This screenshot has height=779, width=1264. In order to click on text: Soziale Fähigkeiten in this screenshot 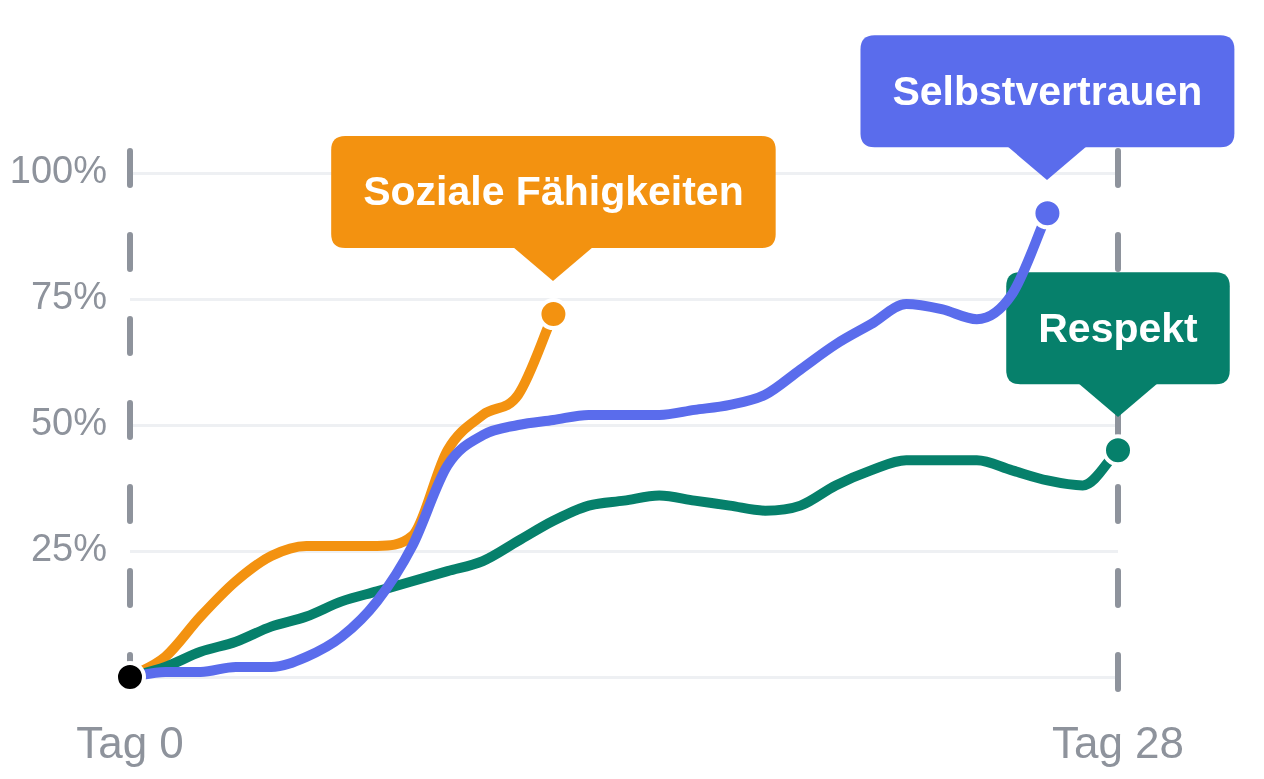, I will do `click(553, 191)`.